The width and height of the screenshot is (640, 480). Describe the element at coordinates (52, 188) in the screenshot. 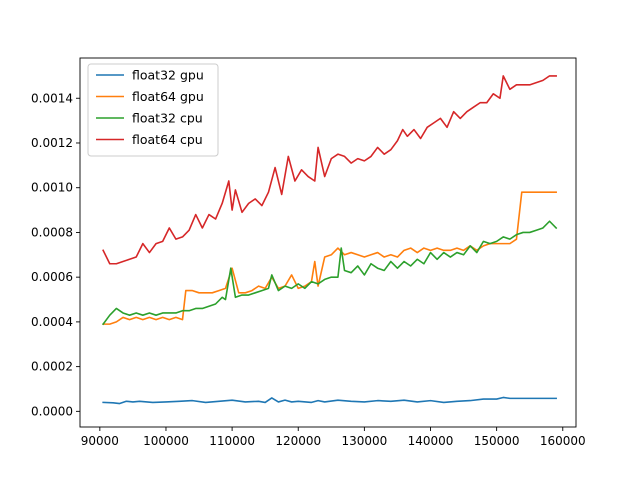

I see `y-tick-label: 0.0010` at that location.